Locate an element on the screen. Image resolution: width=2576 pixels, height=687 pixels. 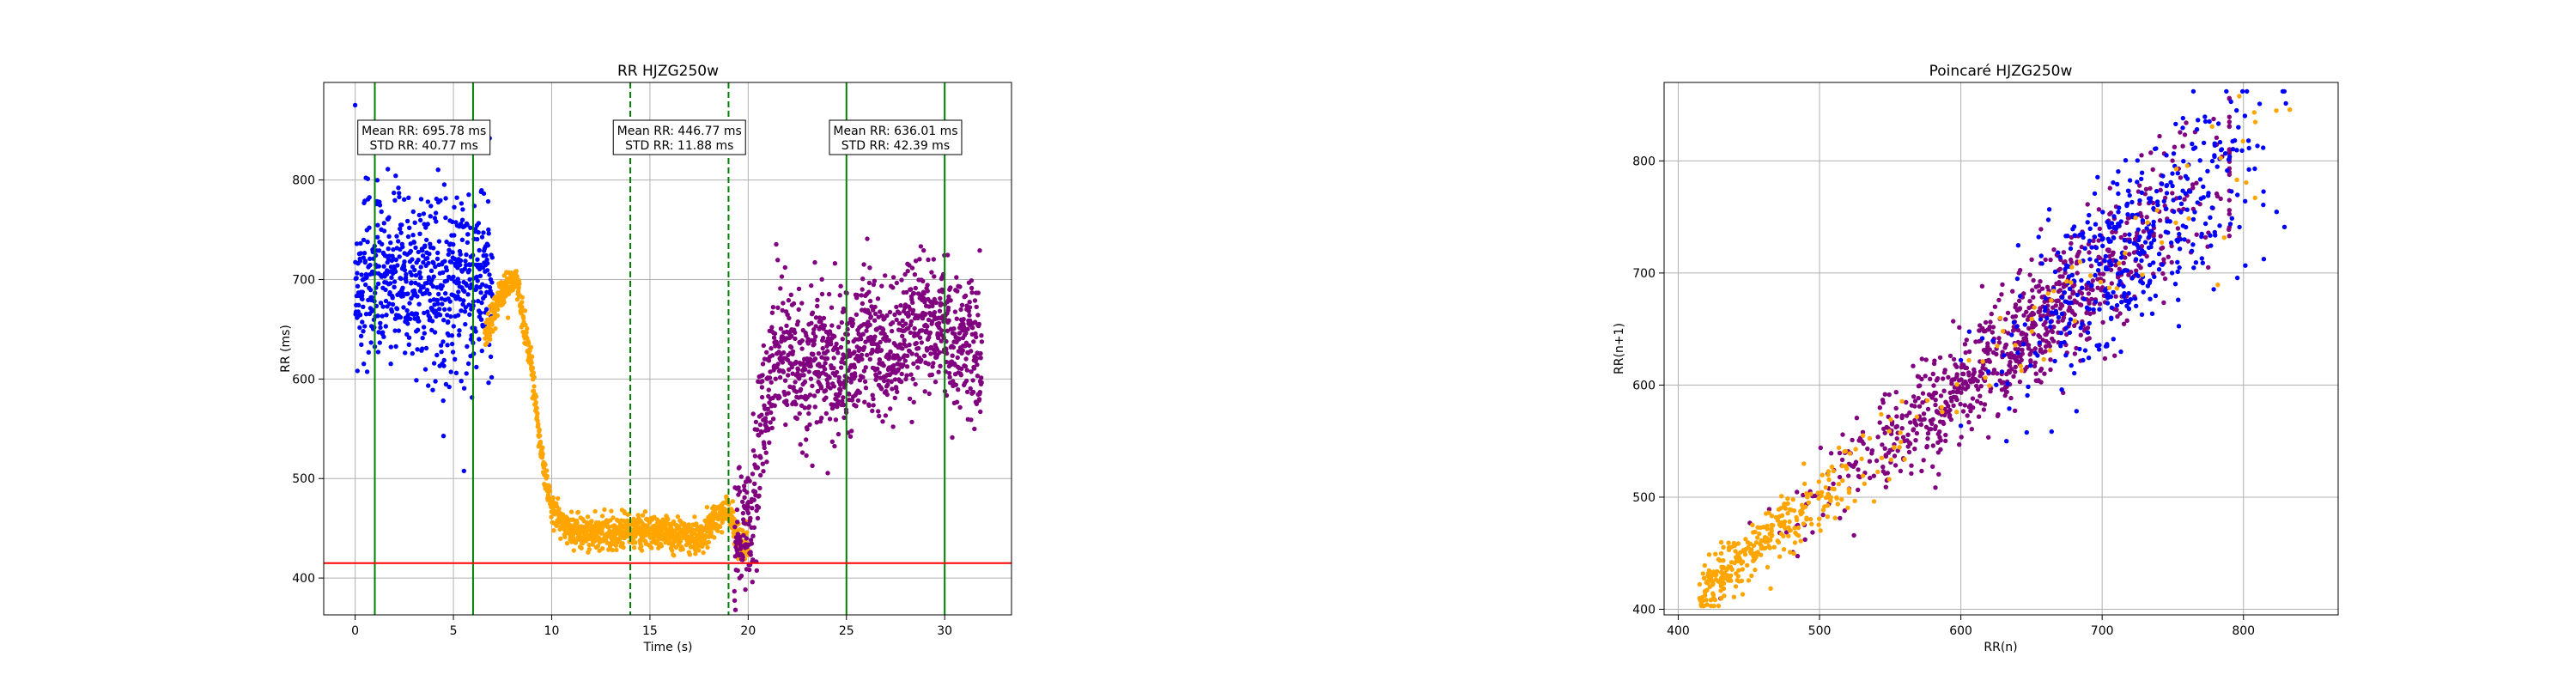
poincare-y-tick-label: 700 is located at coordinates (1644, 274).